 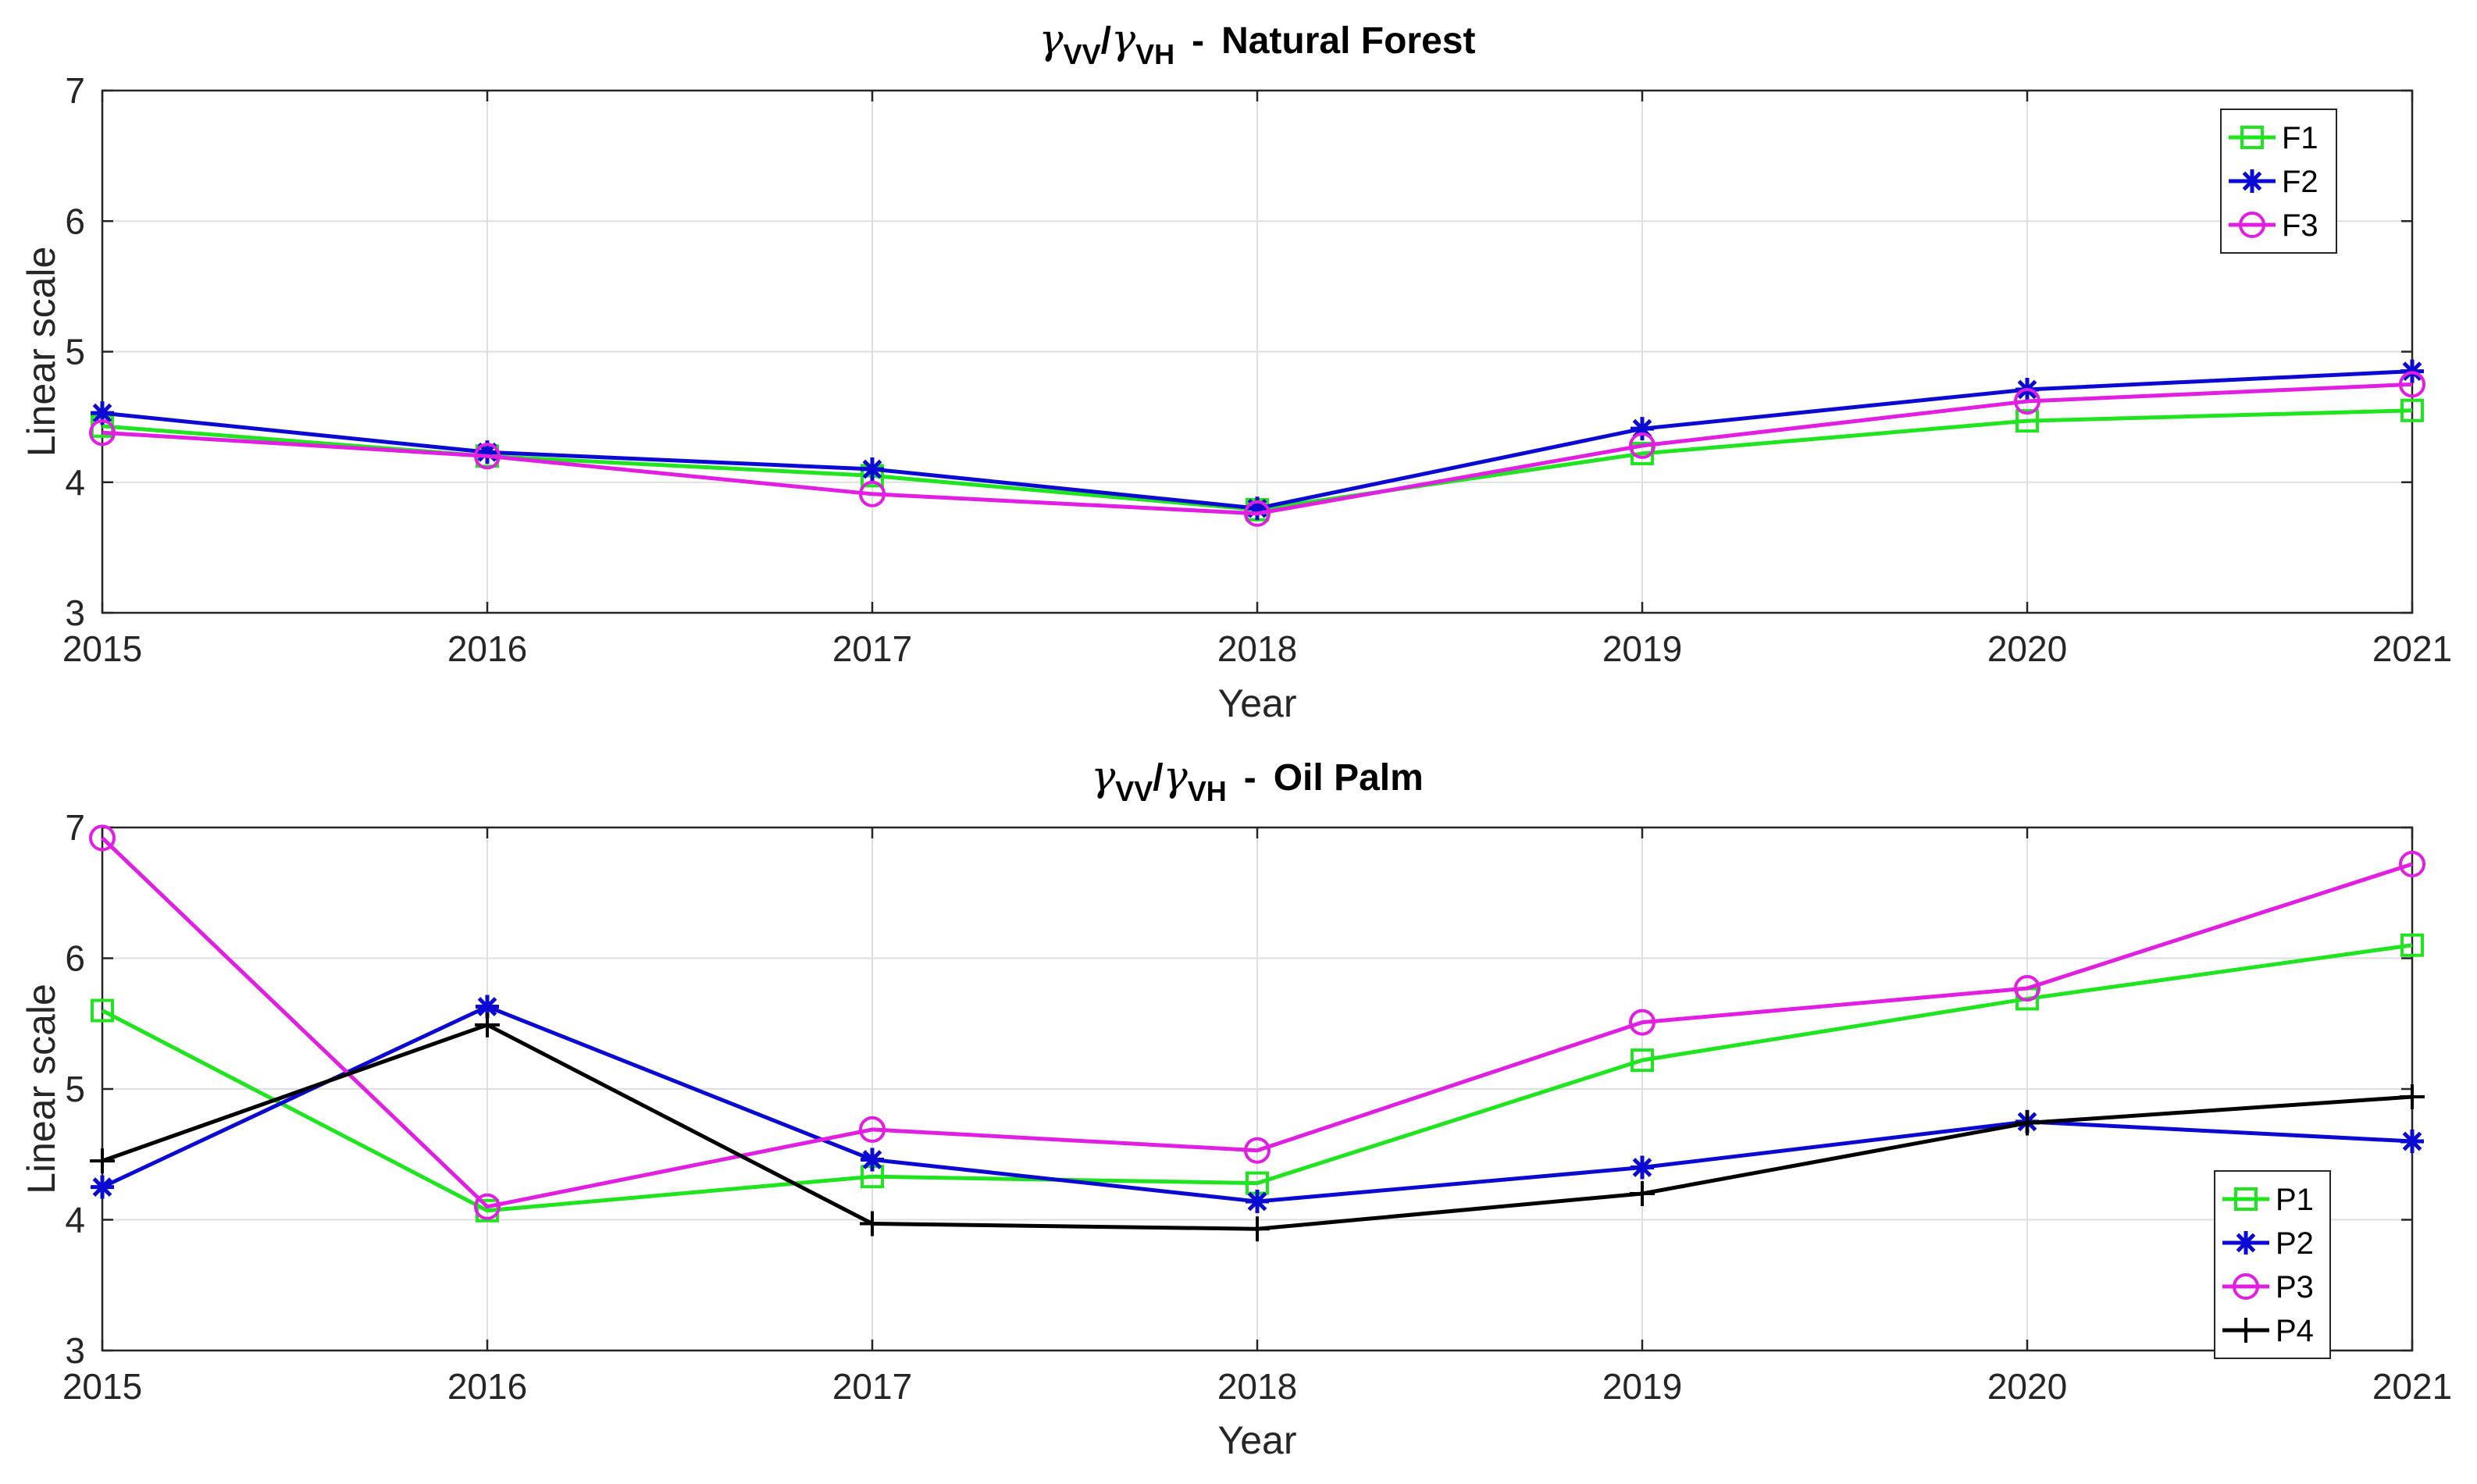 What do you see at coordinates (1256, 703) in the screenshot?
I see `chart0-x-axis-label: Year` at bounding box center [1256, 703].